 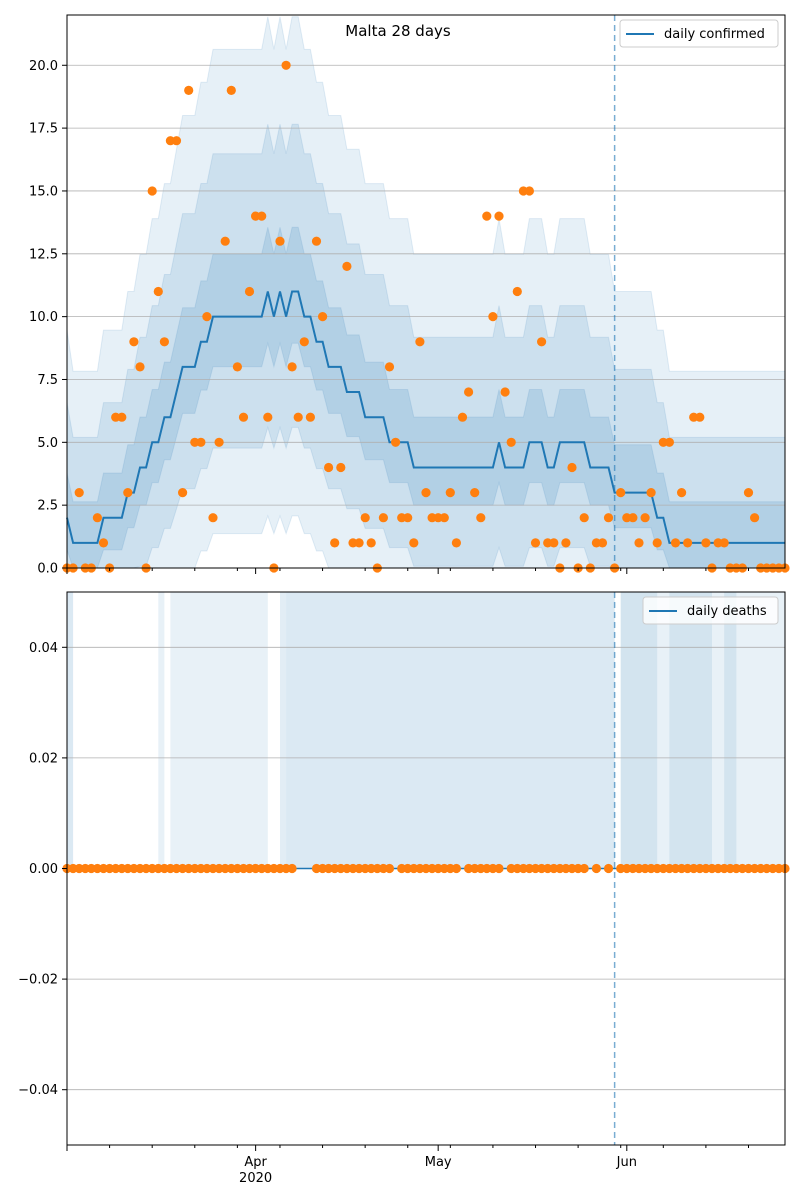 What do you see at coordinates (255, 1178) in the screenshot?
I see `x-tick-year-label: 2020` at bounding box center [255, 1178].